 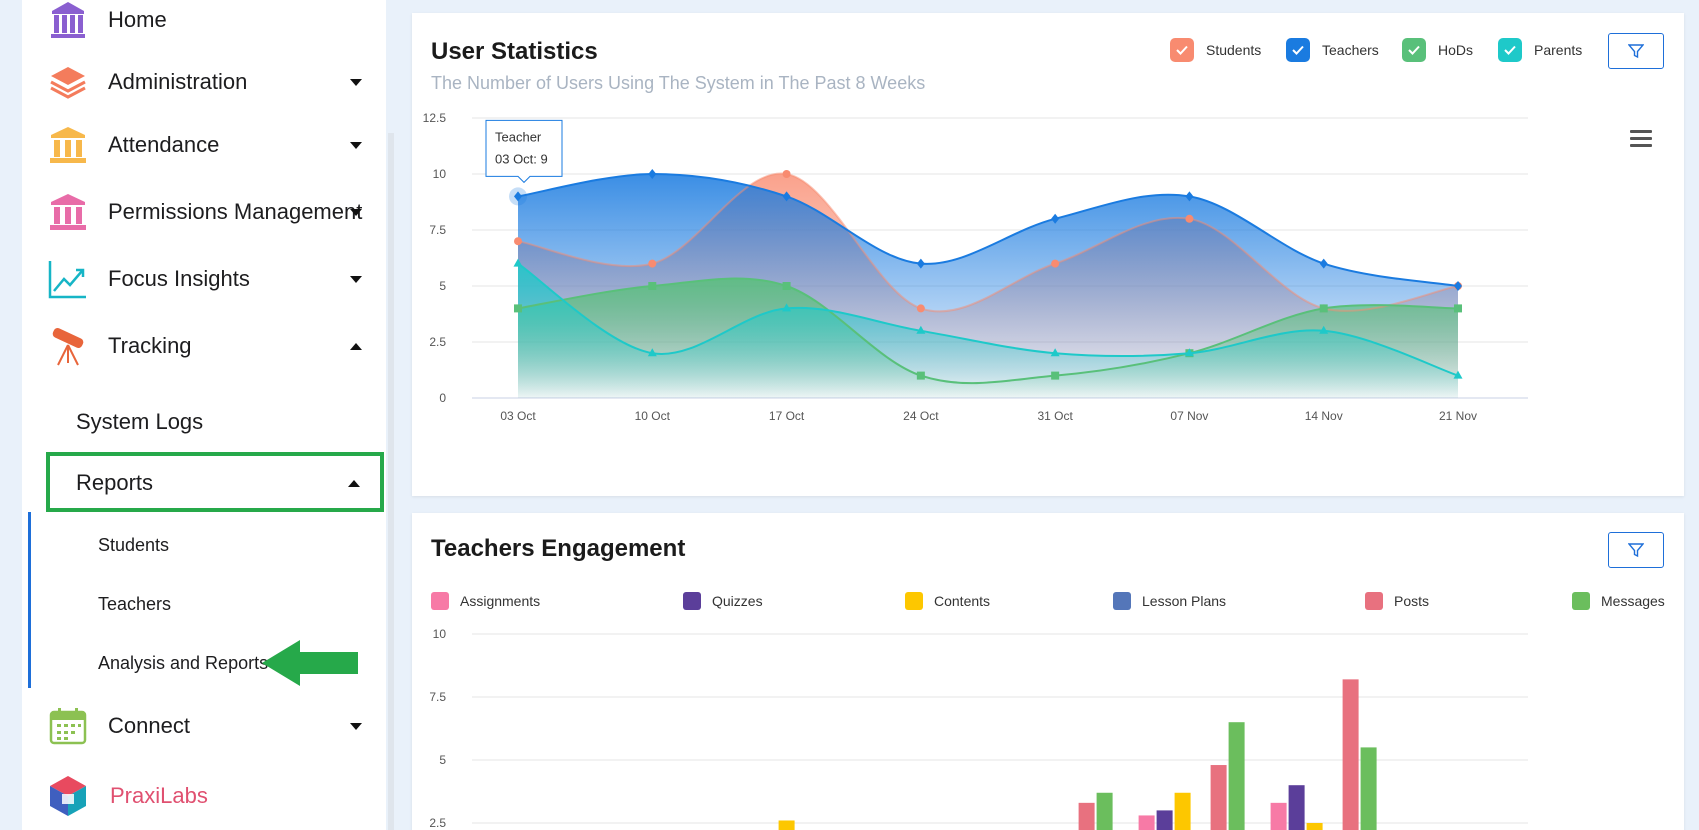 What do you see at coordinates (1164, 820) in the screenshot?
I see `bar-quizzes` at bounding box center [1164, 820].